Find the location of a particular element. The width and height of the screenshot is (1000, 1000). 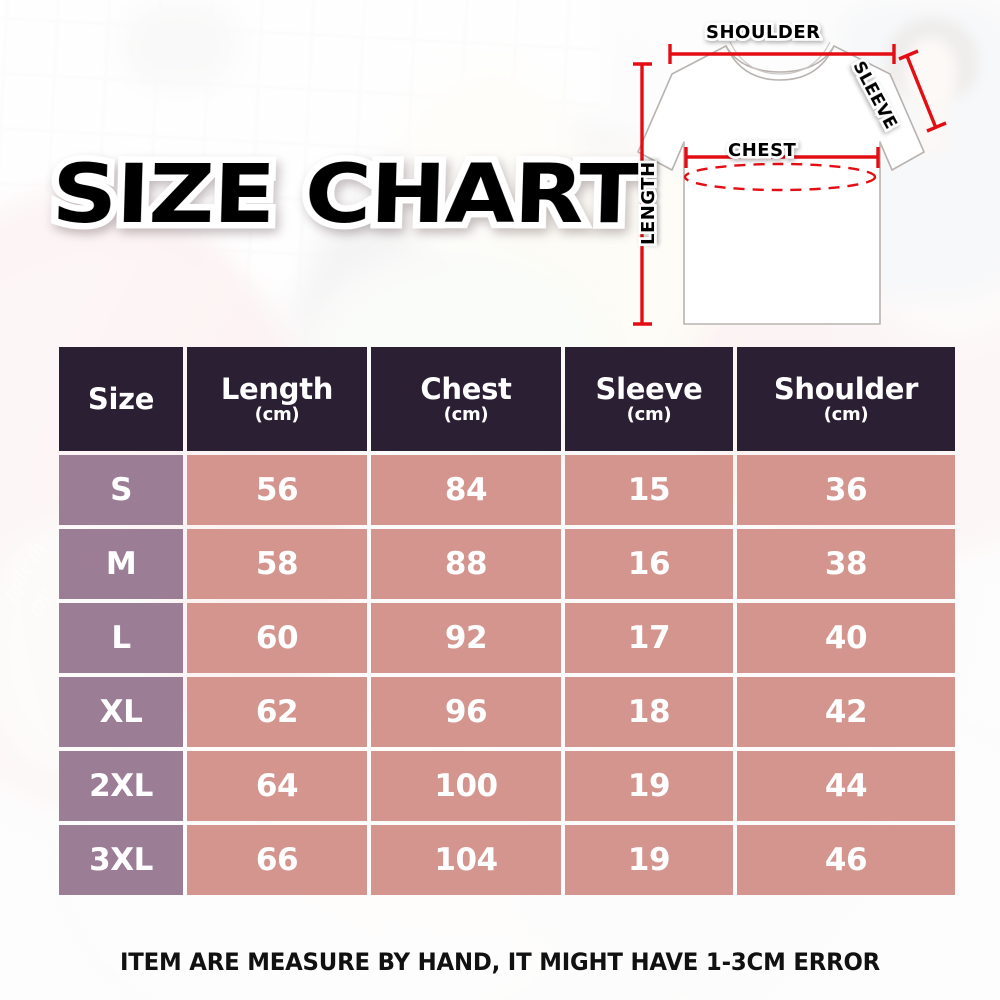

chest-measure-label: CHEST is located at coordinates (761, 150).